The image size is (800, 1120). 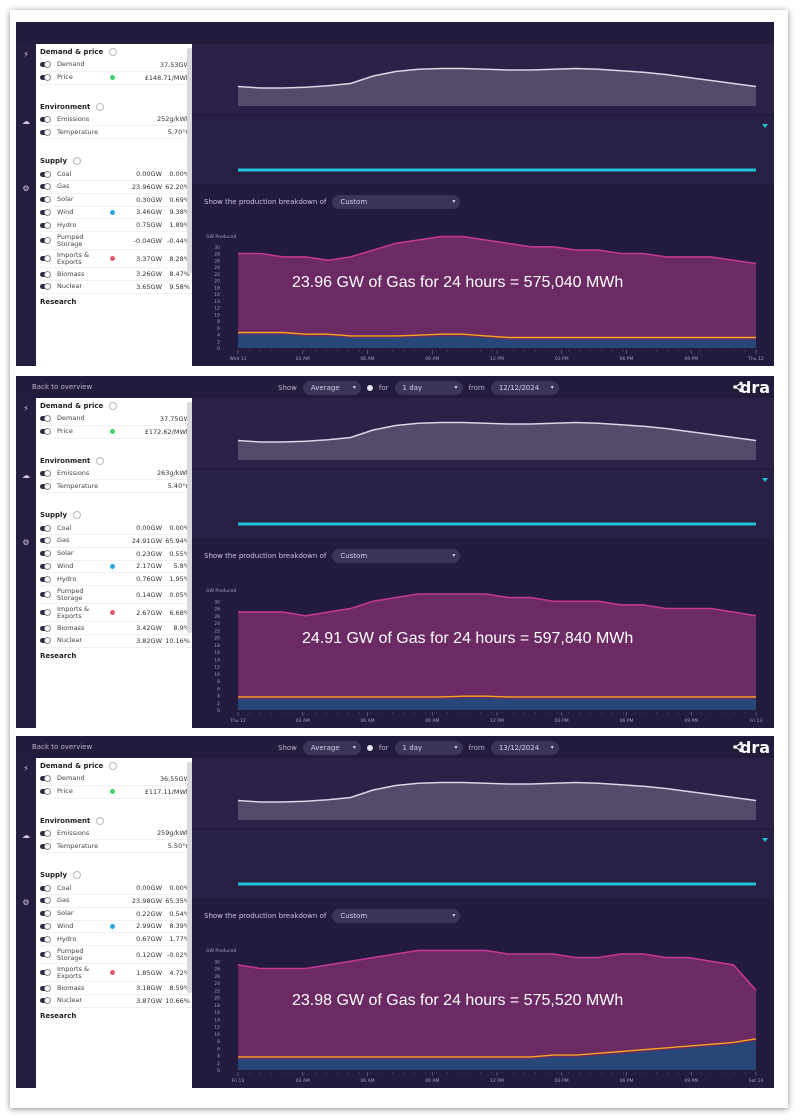 What do you see at coordinates (116, 78) in the screenshot?
I see `row-price: Price £148.71/MWh` at bounding box center [116, 78].